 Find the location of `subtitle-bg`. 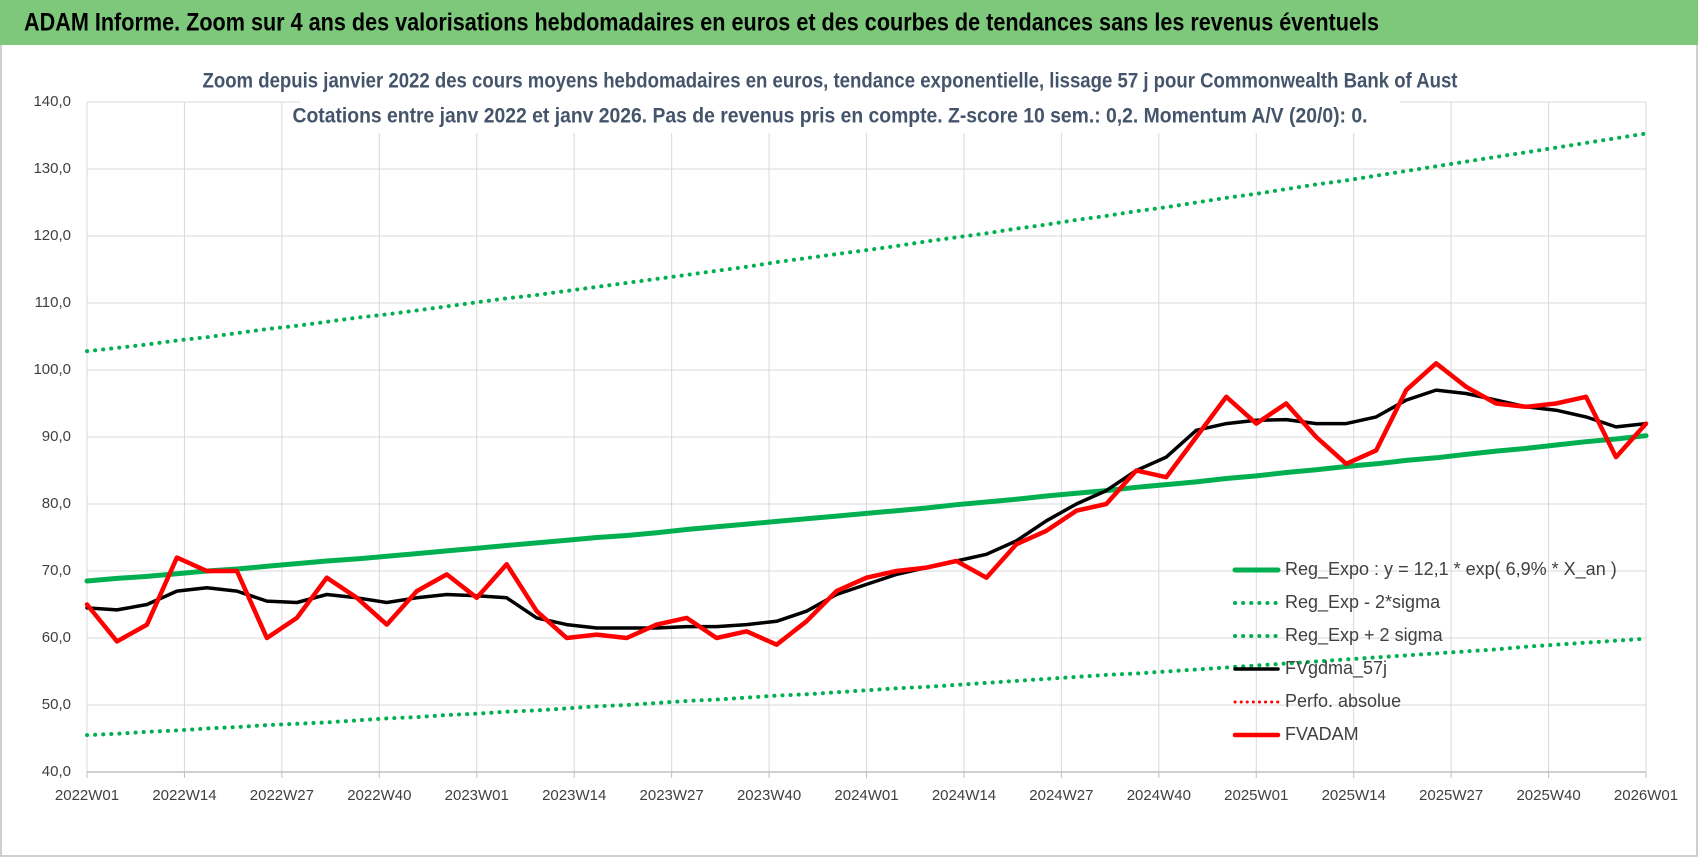

subtitle-bg is located at coordinates (850, 117).